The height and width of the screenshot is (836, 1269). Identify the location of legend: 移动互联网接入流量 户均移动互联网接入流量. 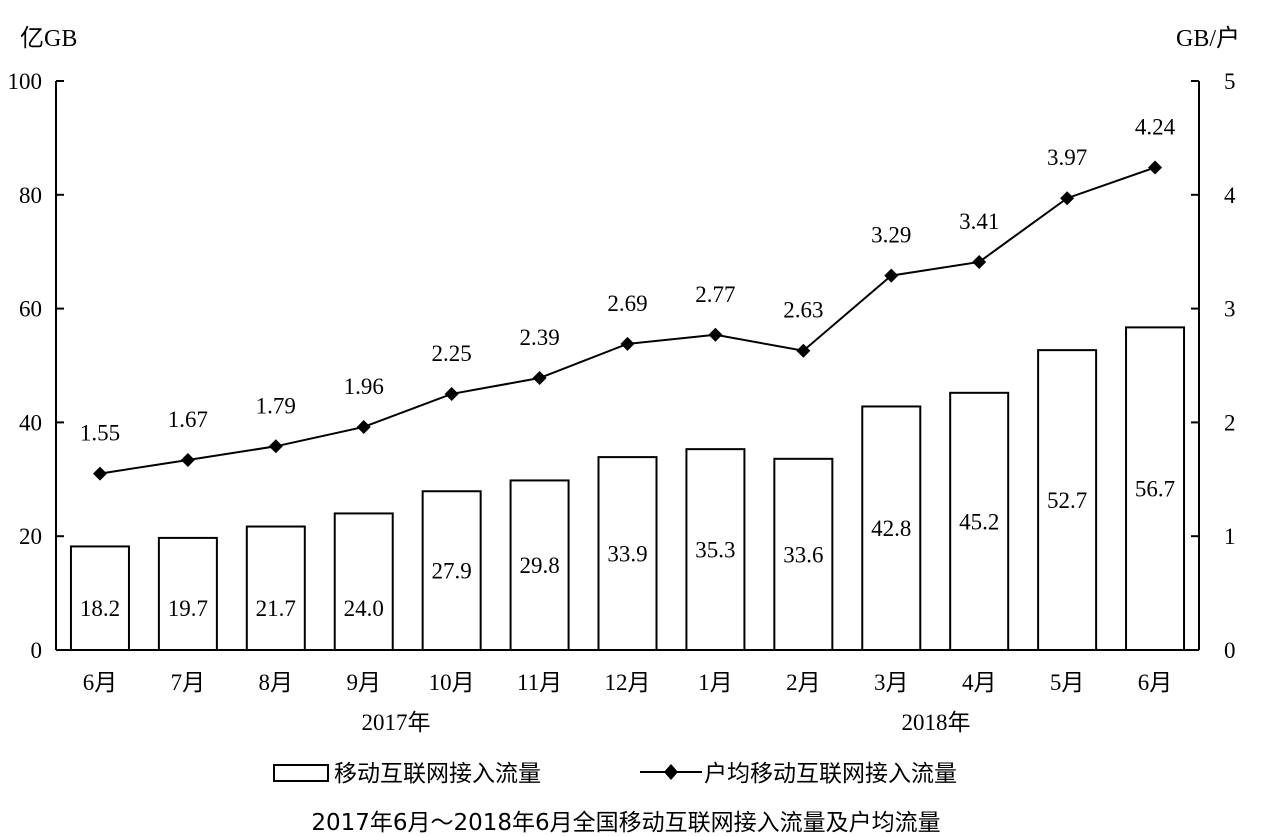
(615, 774).